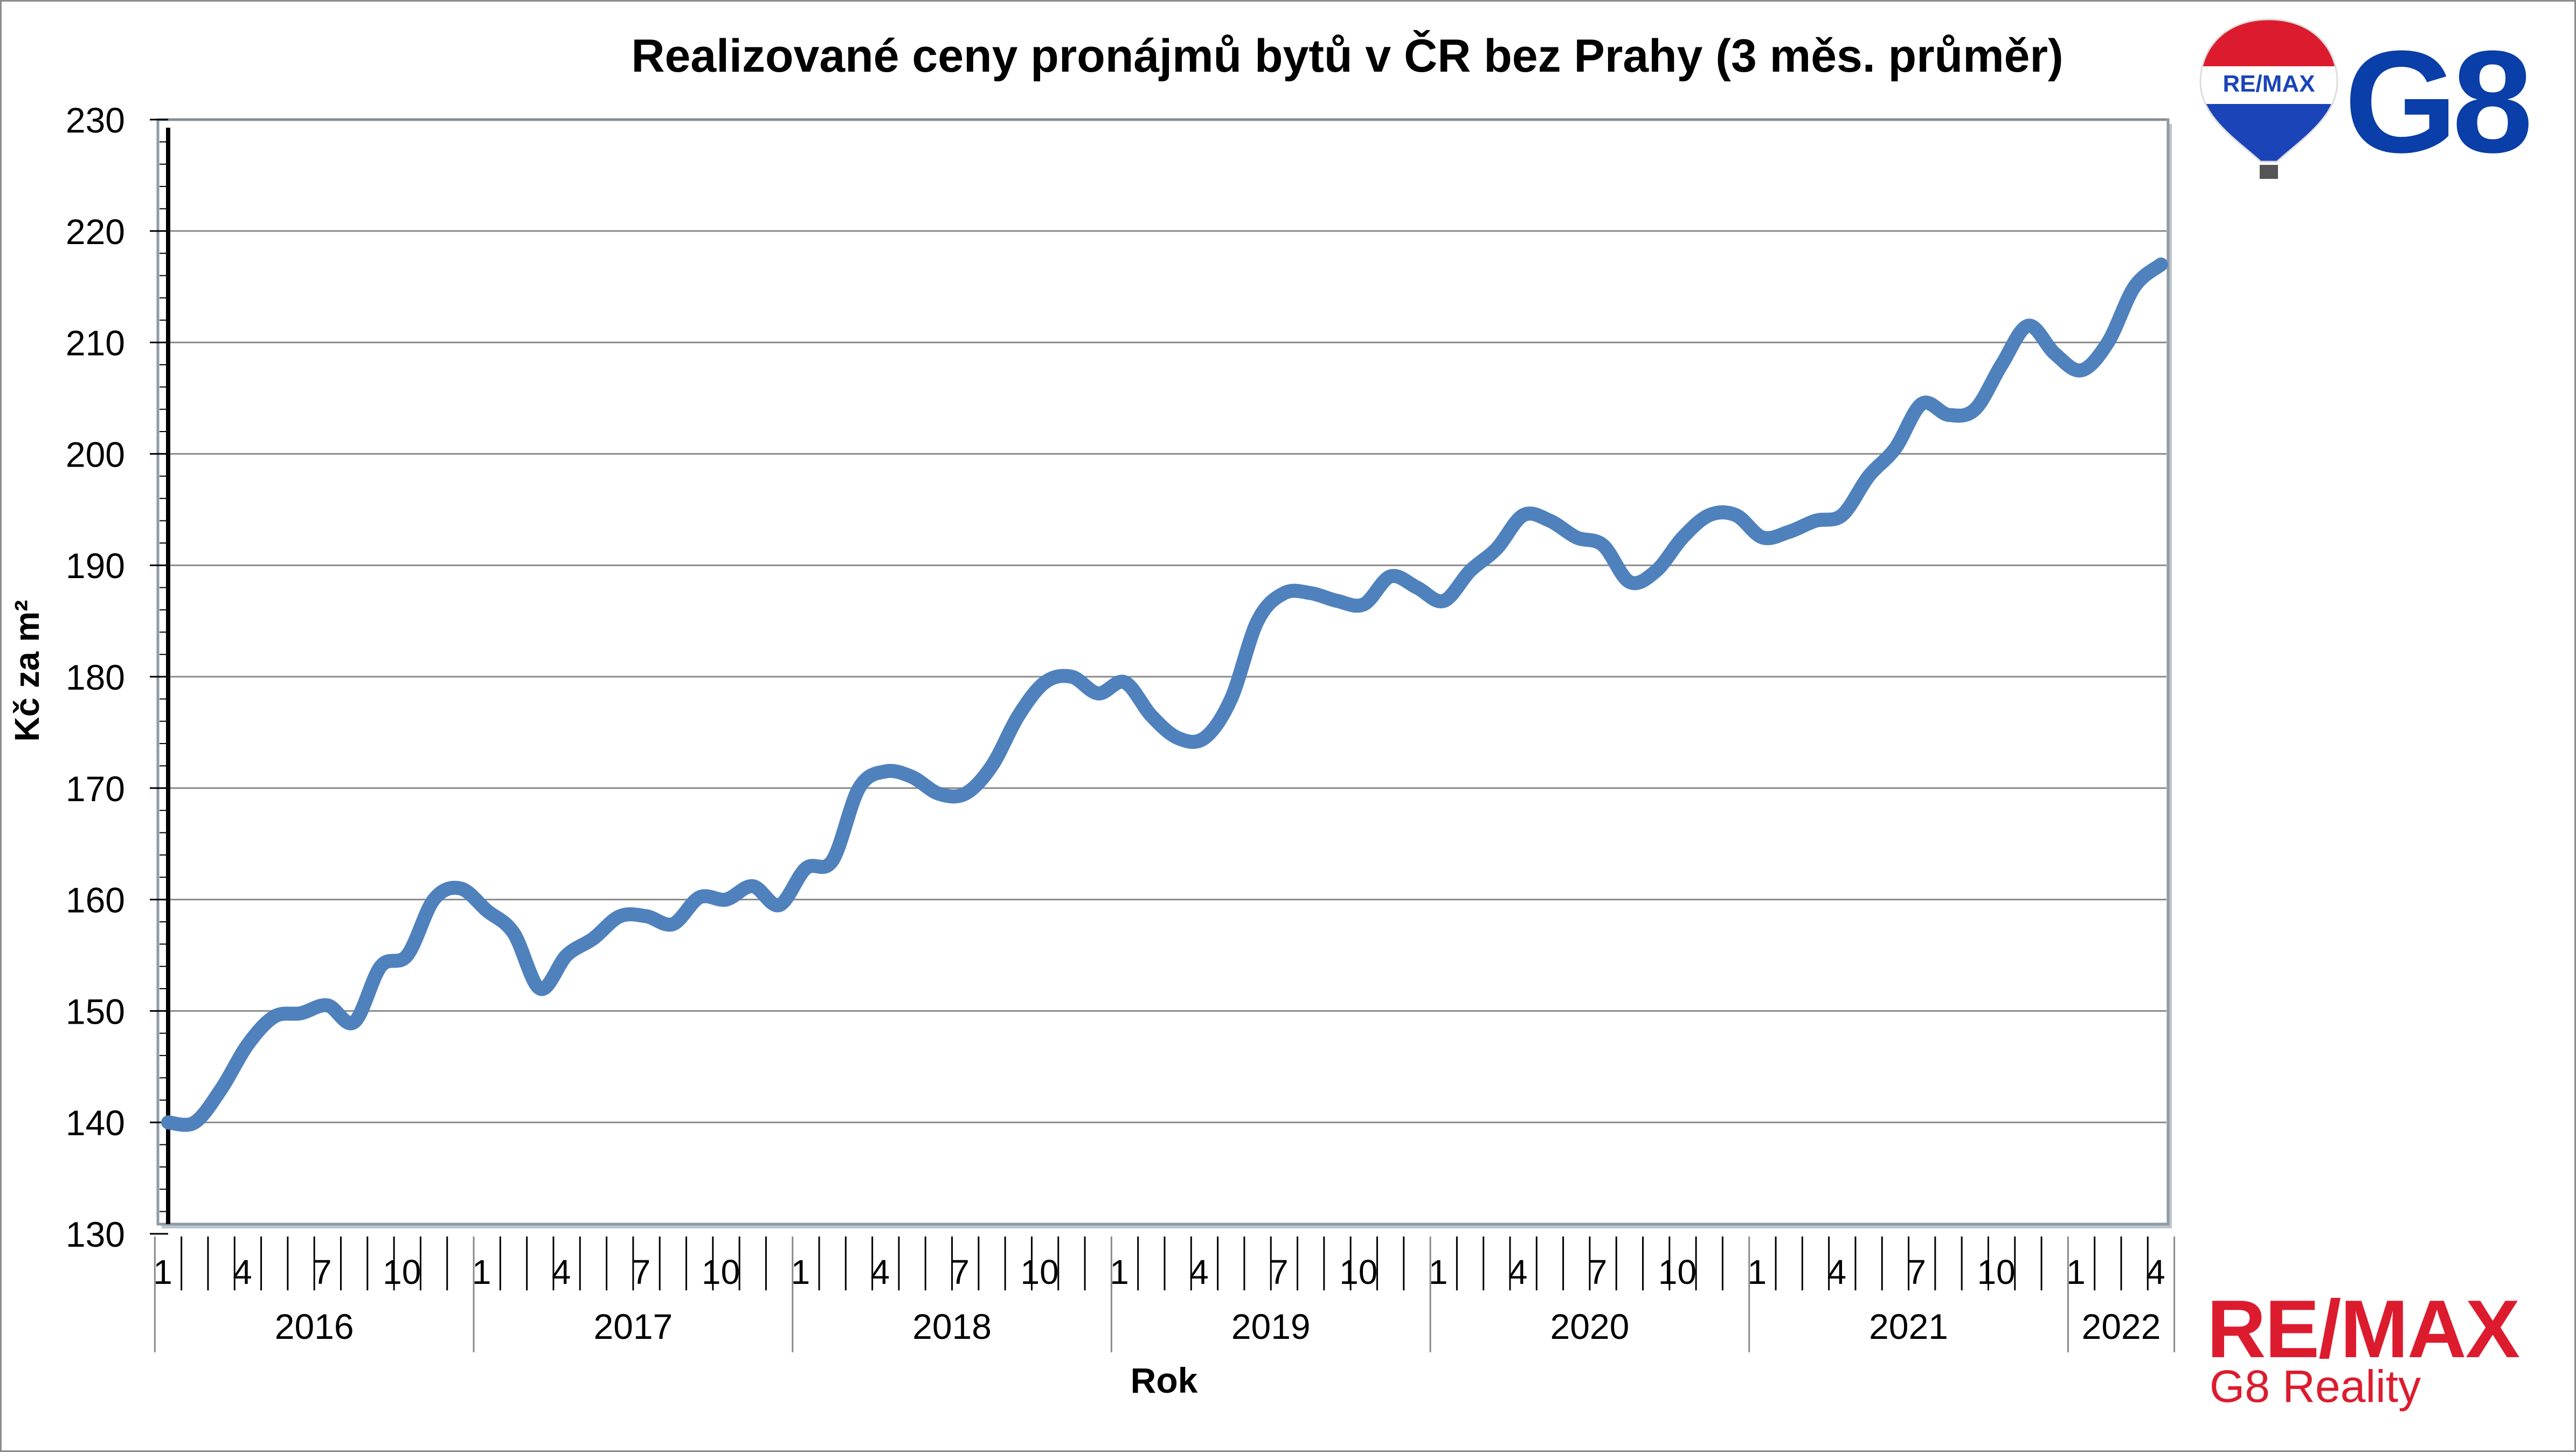 Image resolution: width=2576 pixels, height=1452 pixels. I want to click on y-tick-label: 190, so click(96, 566).